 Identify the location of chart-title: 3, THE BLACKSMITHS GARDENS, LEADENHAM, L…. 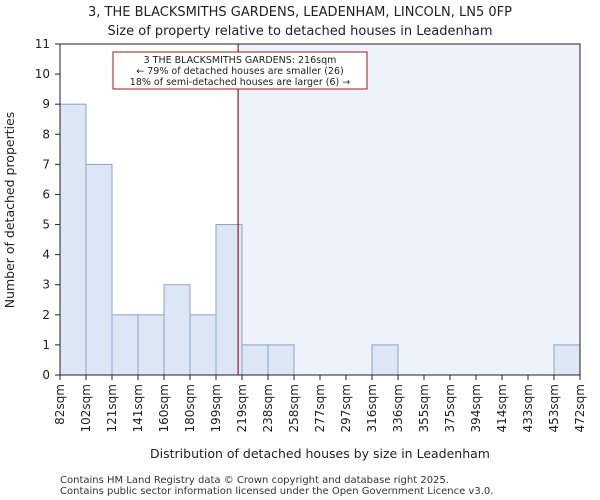
(300, 12).